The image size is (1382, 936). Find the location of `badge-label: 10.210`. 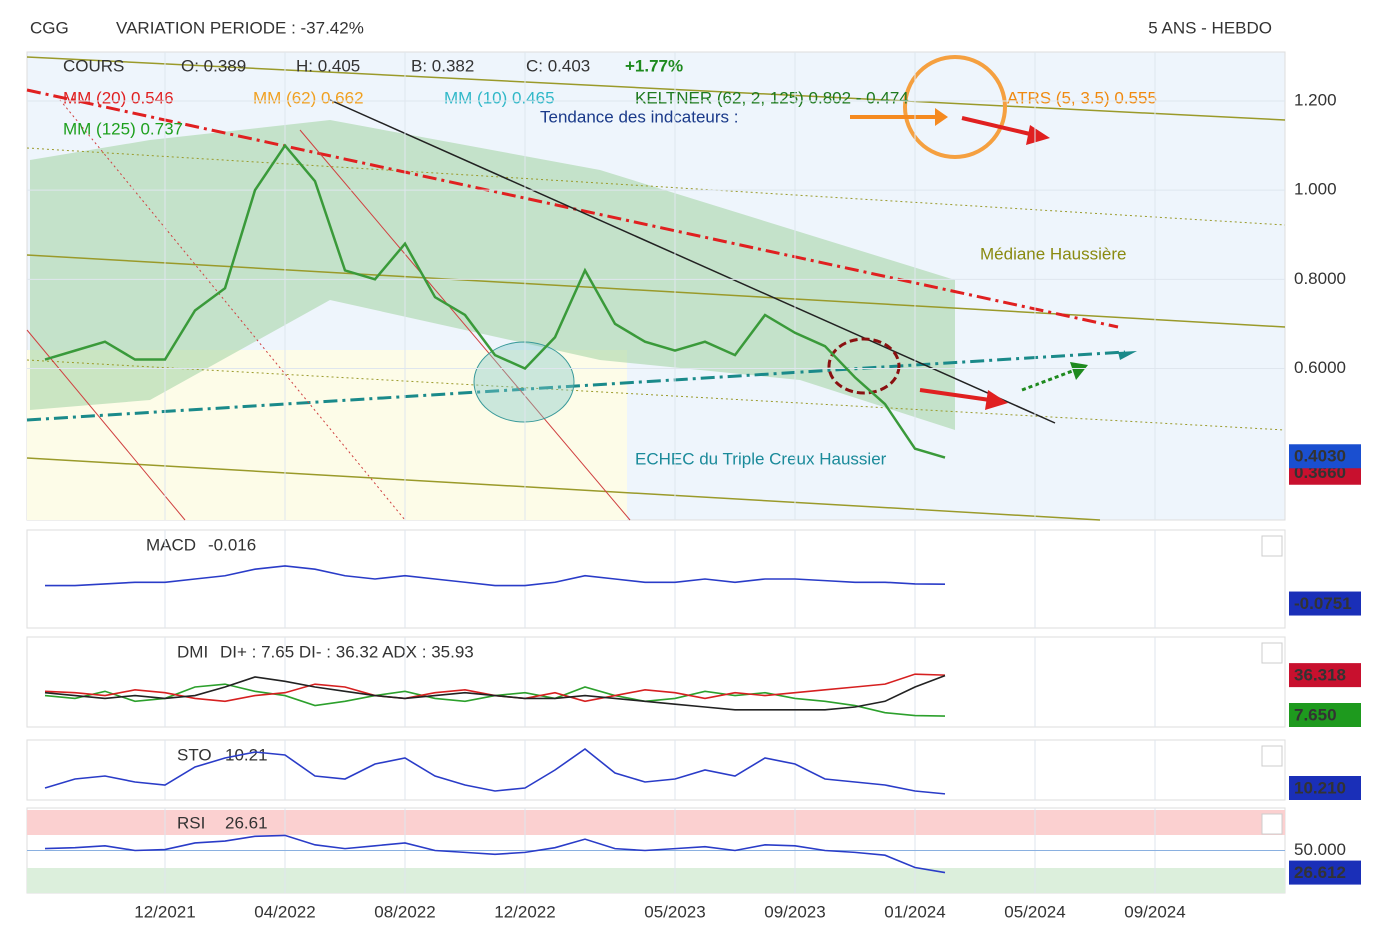

badge-label: 10.210 is located at coordinates (1320, 787).